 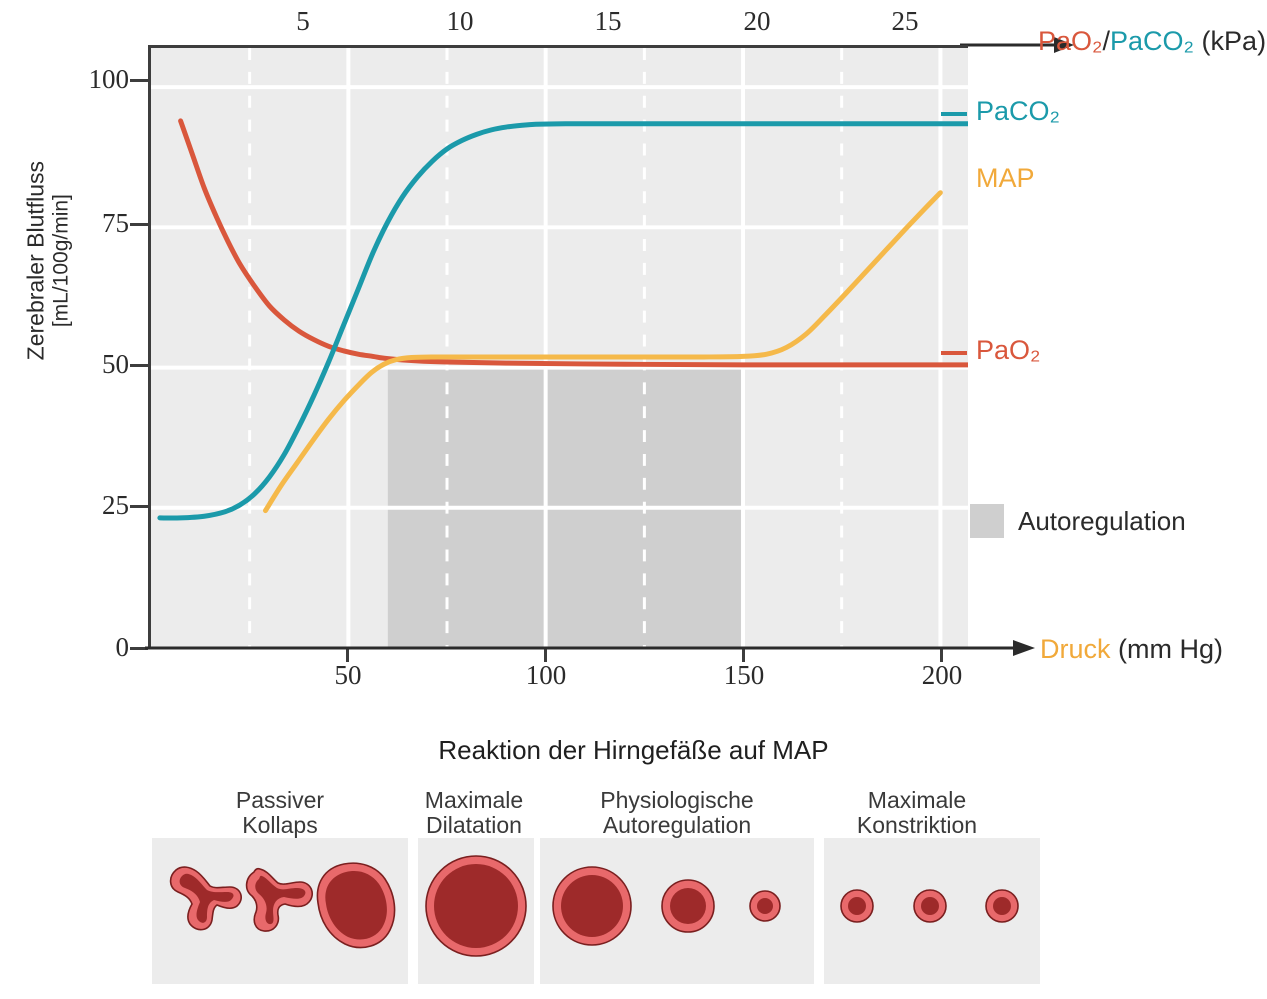 What do you see at coordinates (280, 800) in the screenshot?
I see `vessel-caption-line1: Passiver` at bounding box center [280, 800].